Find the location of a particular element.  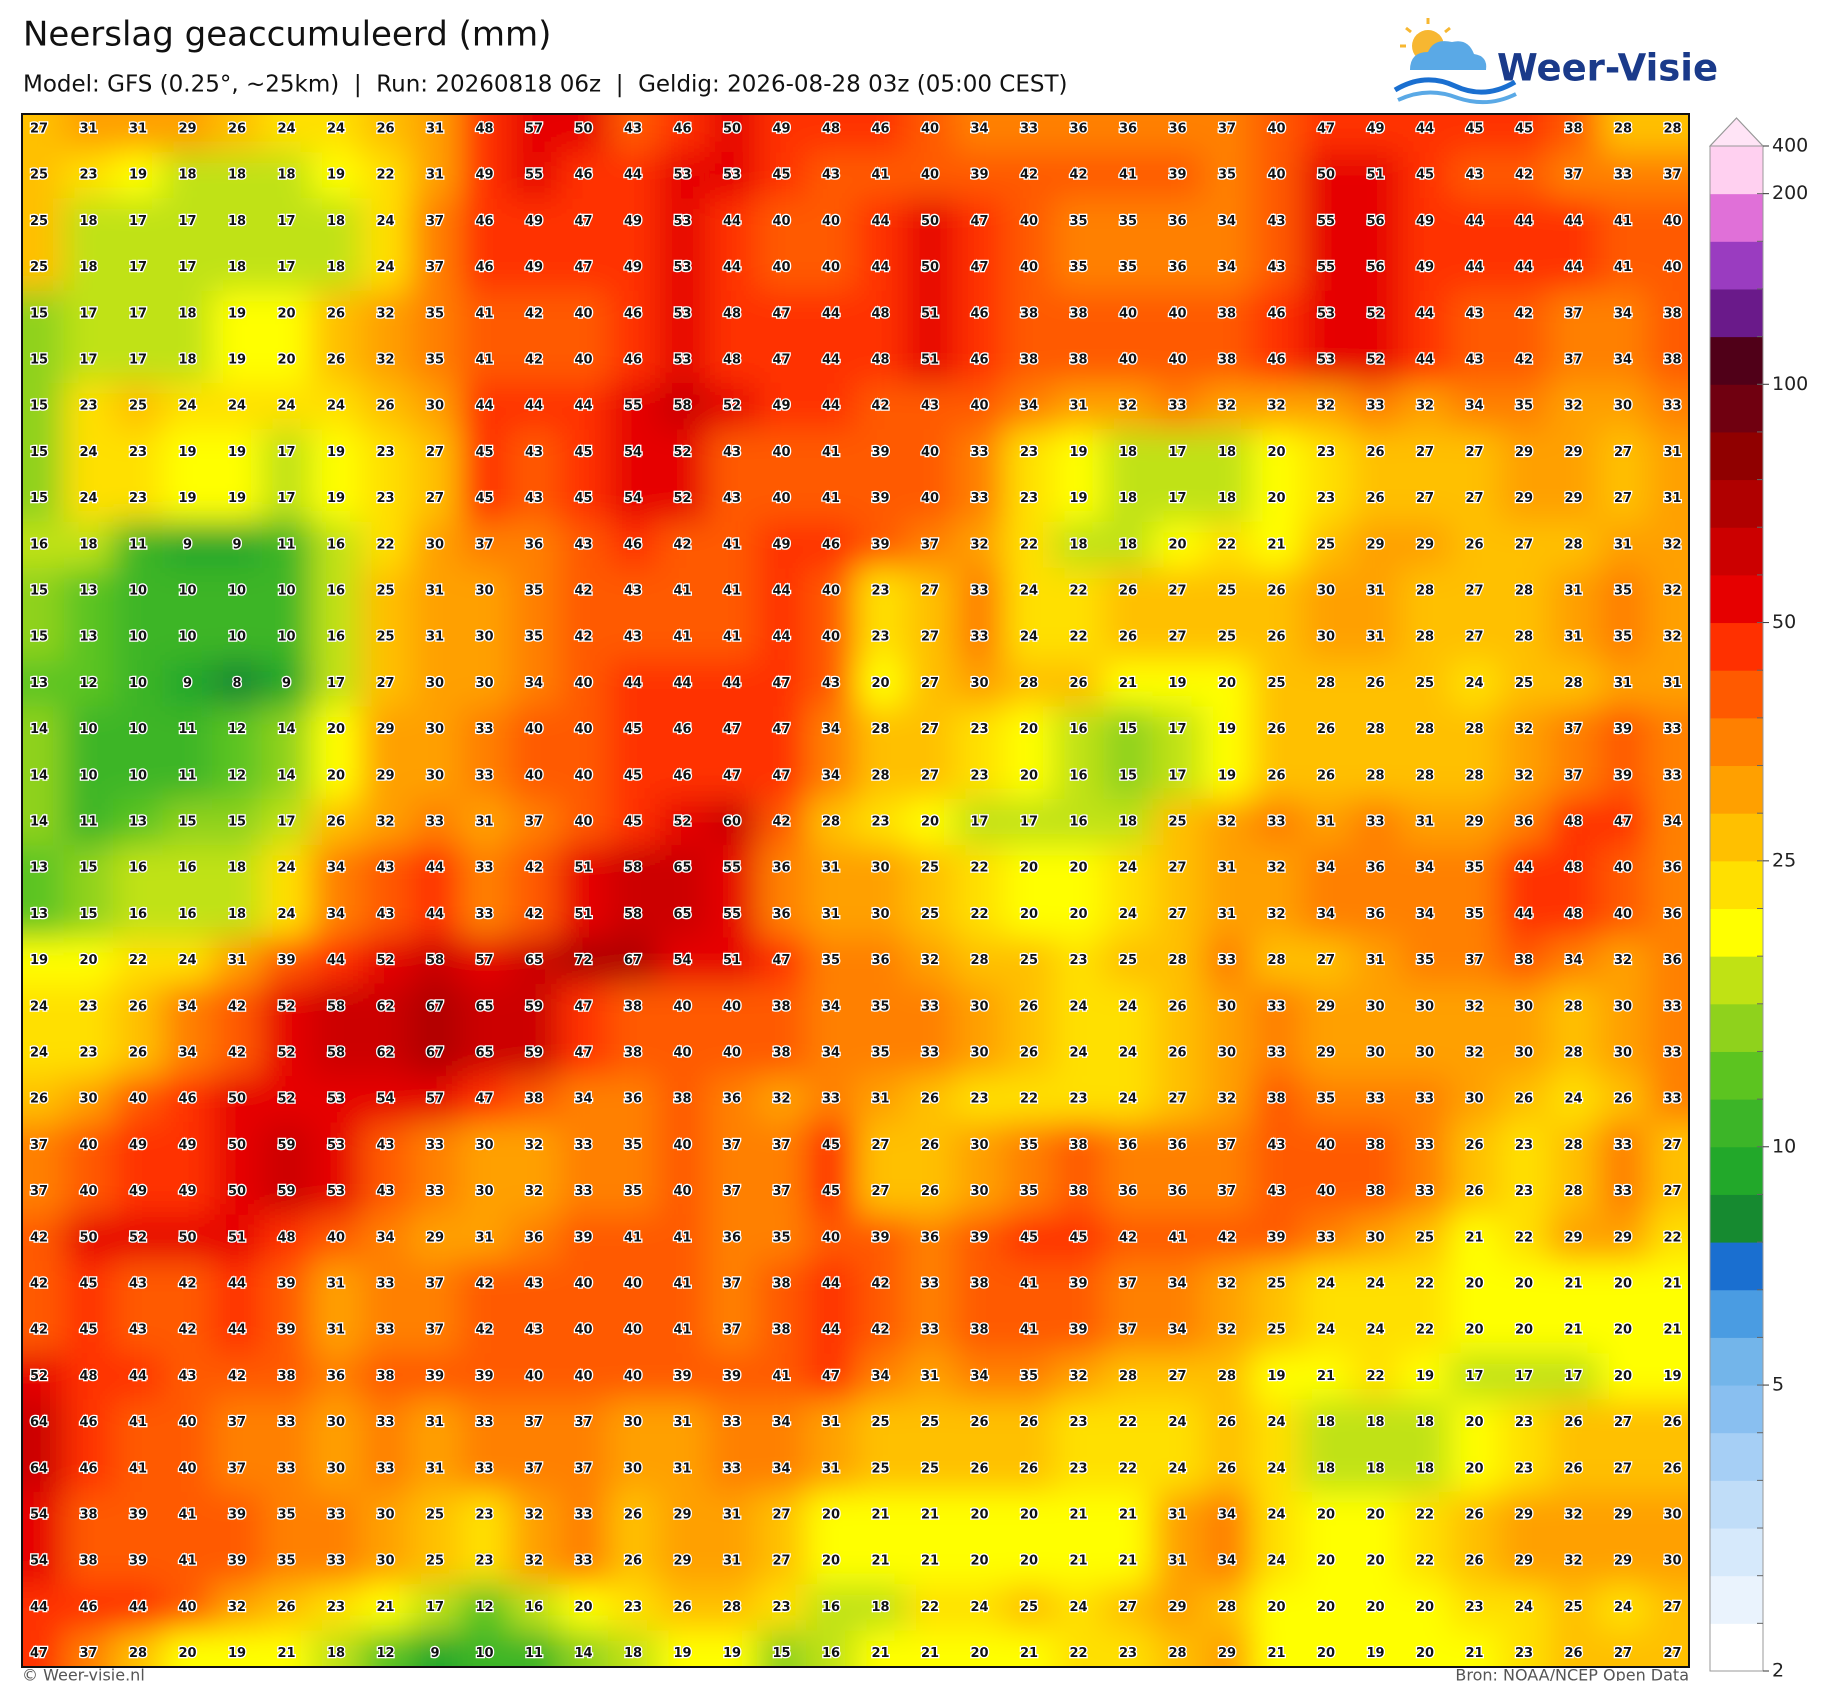

colorbar-extend is located at coordinates (1736, 132).